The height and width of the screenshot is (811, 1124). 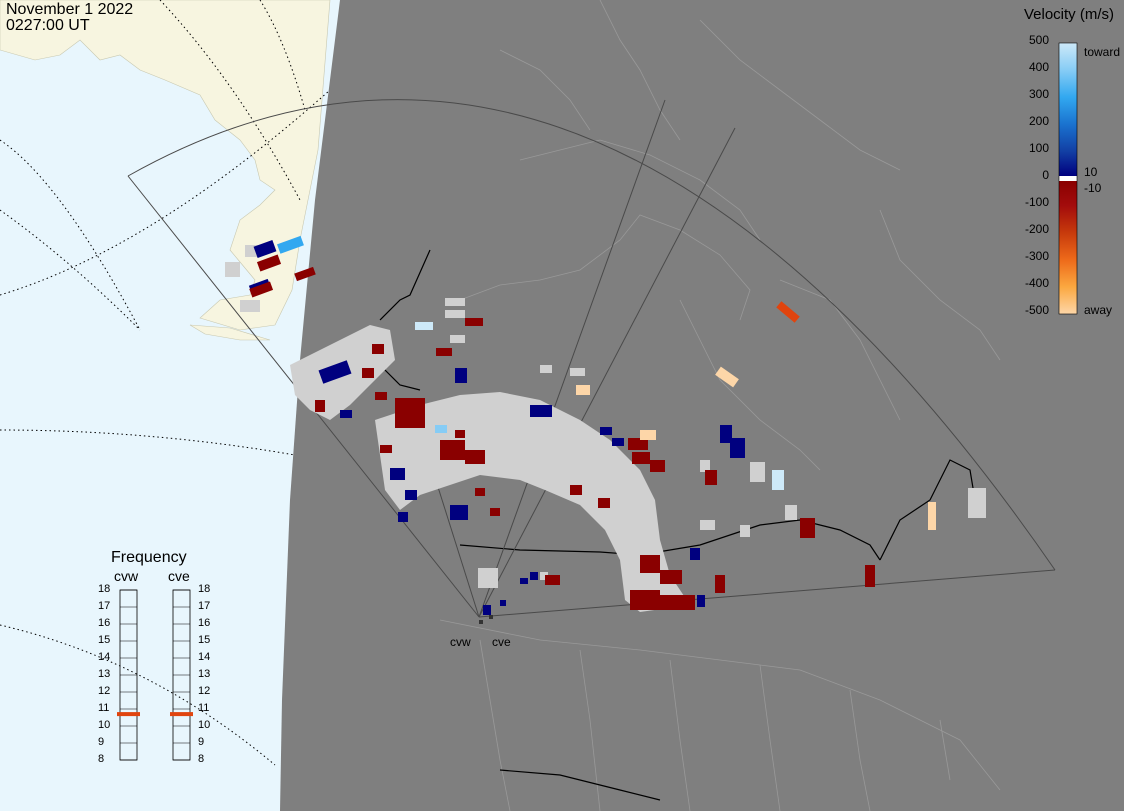 I want to click on frequency-radar-cvw: cvw, so click(x=126, y=576).